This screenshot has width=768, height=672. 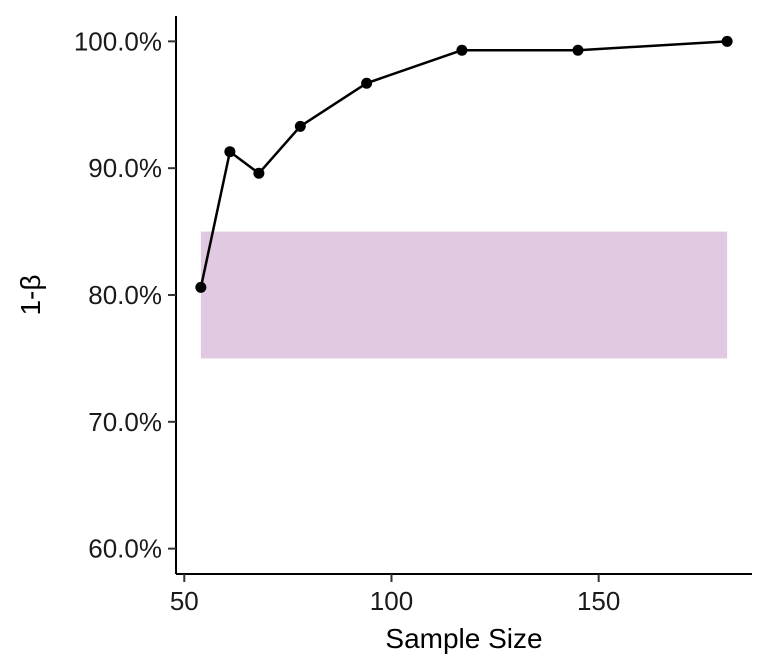 I want to click on x-tick-label: 150, so click(x=598, y=601).